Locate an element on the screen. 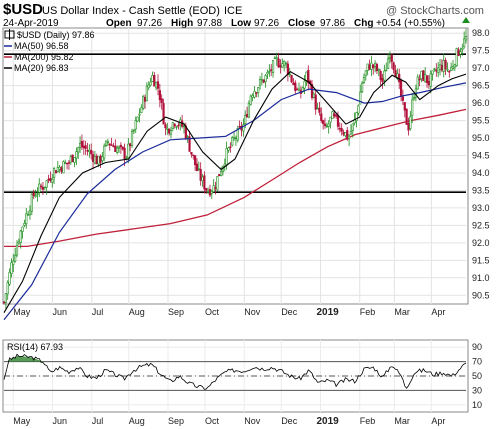  month-top-9: Feb is located at coordinates (368, 312).